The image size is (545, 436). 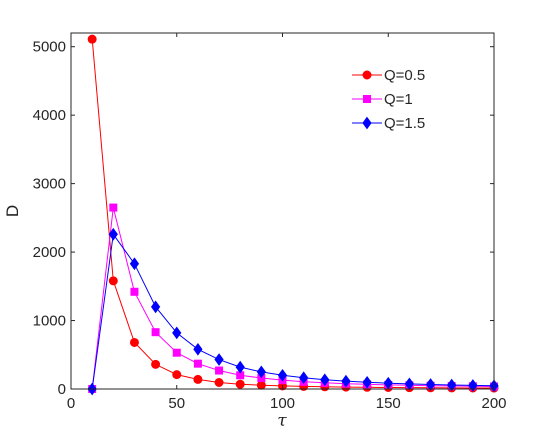 What do you see at coordinates (388, 403) in the screenshot?
I see `x-tick-label: 150` at bounding box center [388, 403].